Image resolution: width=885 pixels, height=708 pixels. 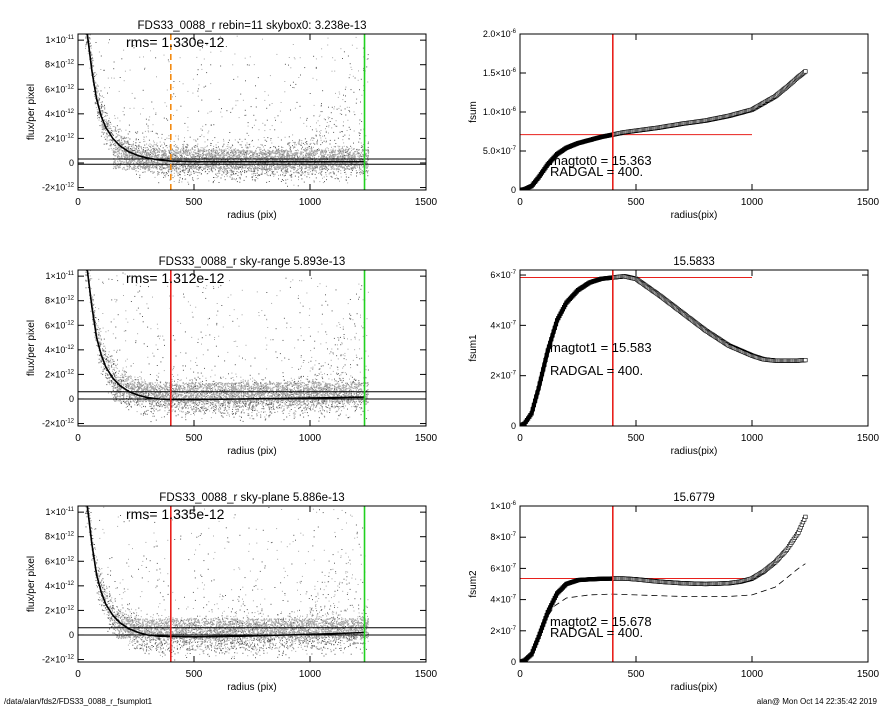 What do you see at coordinates (816, 701) in the screenshot?
I see `footer-timestamp: alan@ Mon Oct 14 22:35:42 2019` at bounding box center [816, 701].